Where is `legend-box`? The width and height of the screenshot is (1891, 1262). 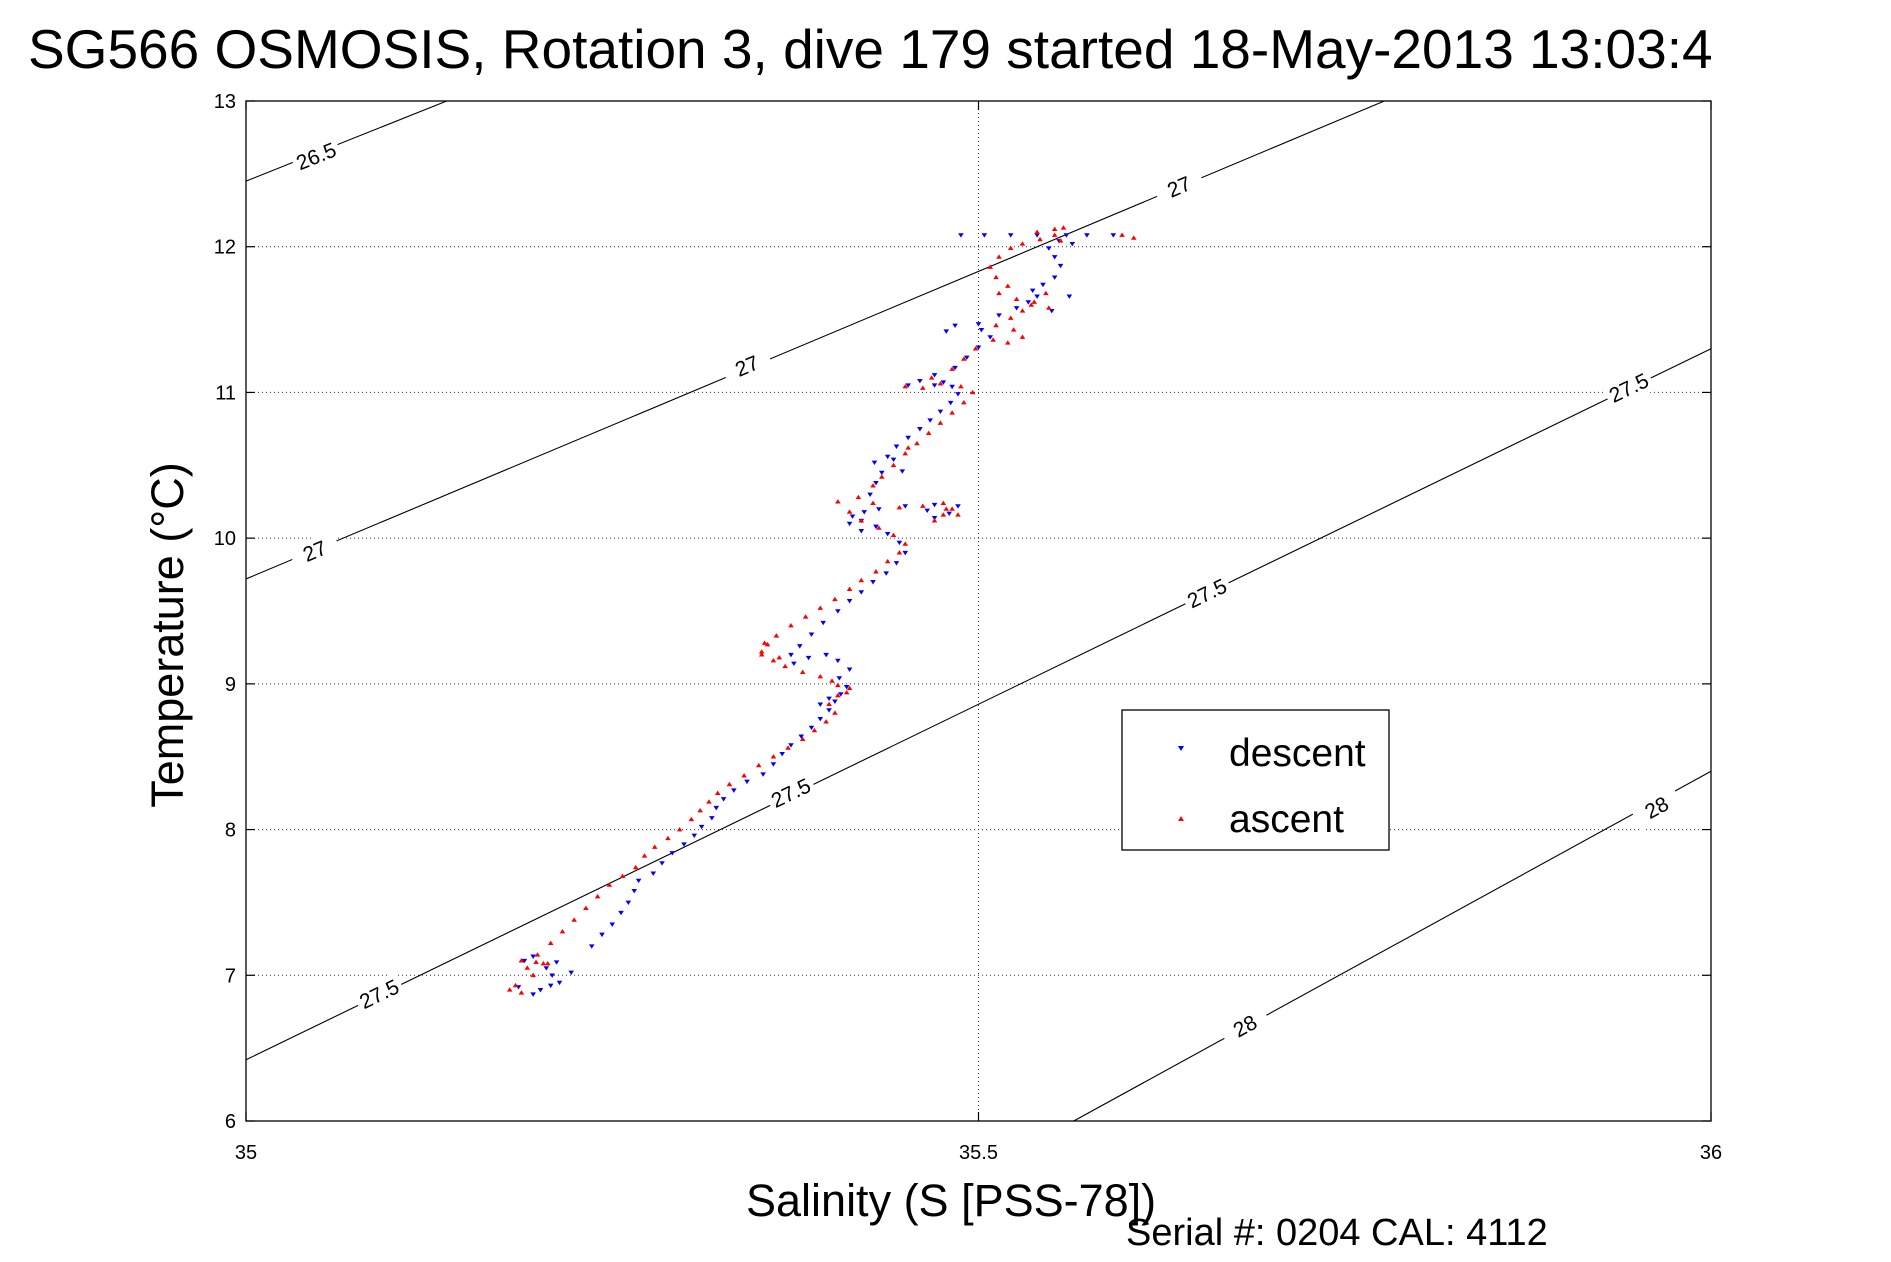 legend-box is located at coordinates (1255, 780).